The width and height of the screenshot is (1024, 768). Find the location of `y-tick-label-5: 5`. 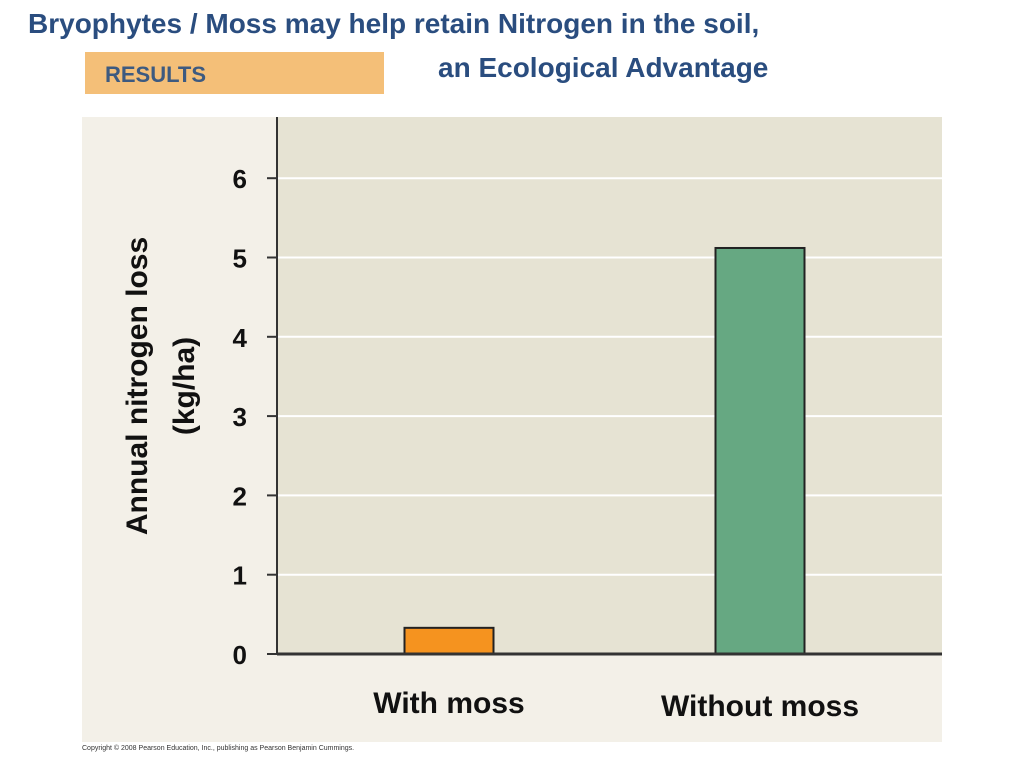

y-tick-label-5: 5 is located at coordinates (240, 259).